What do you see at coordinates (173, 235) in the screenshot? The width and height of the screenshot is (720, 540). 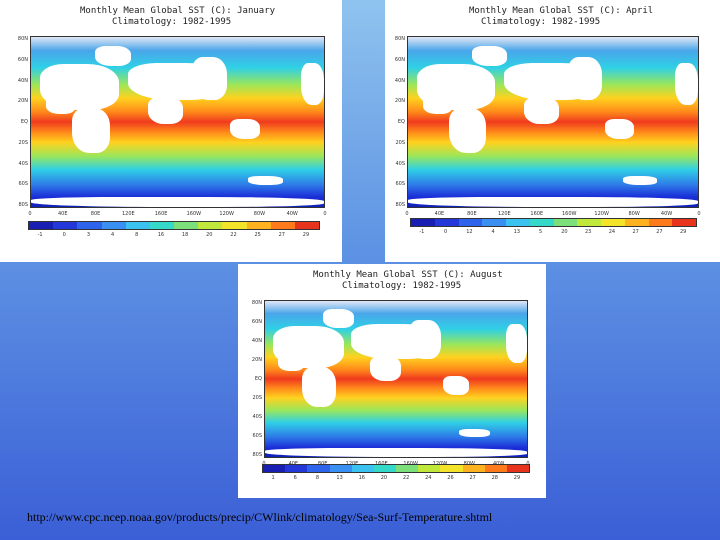 I see `colorbar-labels: -1 0 3 4 8 16 18 20 22 25 27 29` at bounding box center [173, 235].